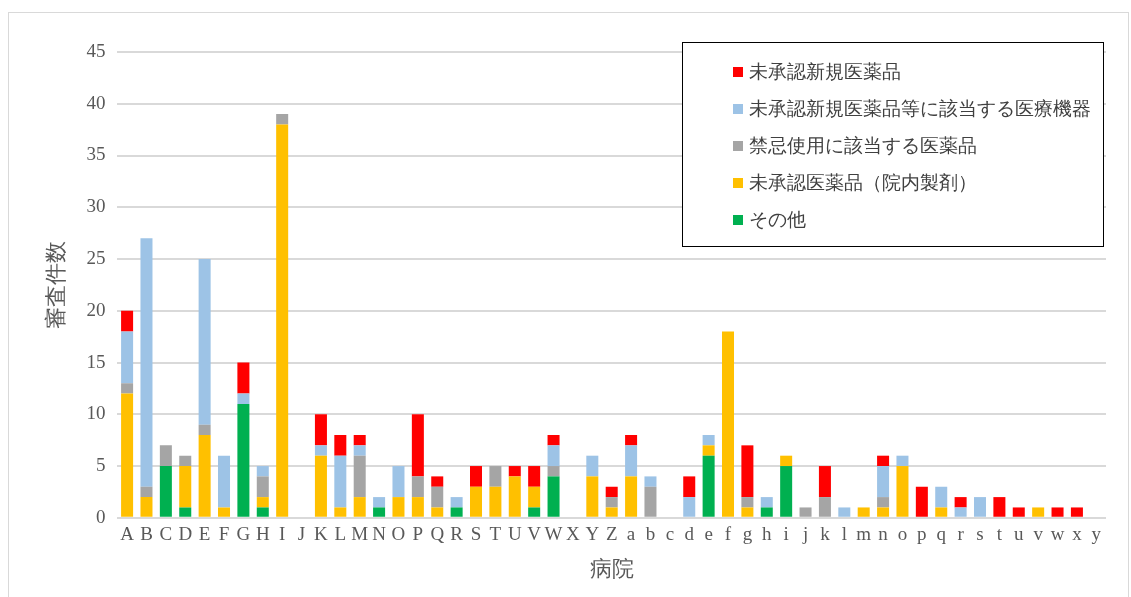 The height and width of the screenshot is (597, 1131). What do you see at coordinates (864, 534) in the screenshot?
I see `x-tick-label: m` at bounding box center [864, 534].